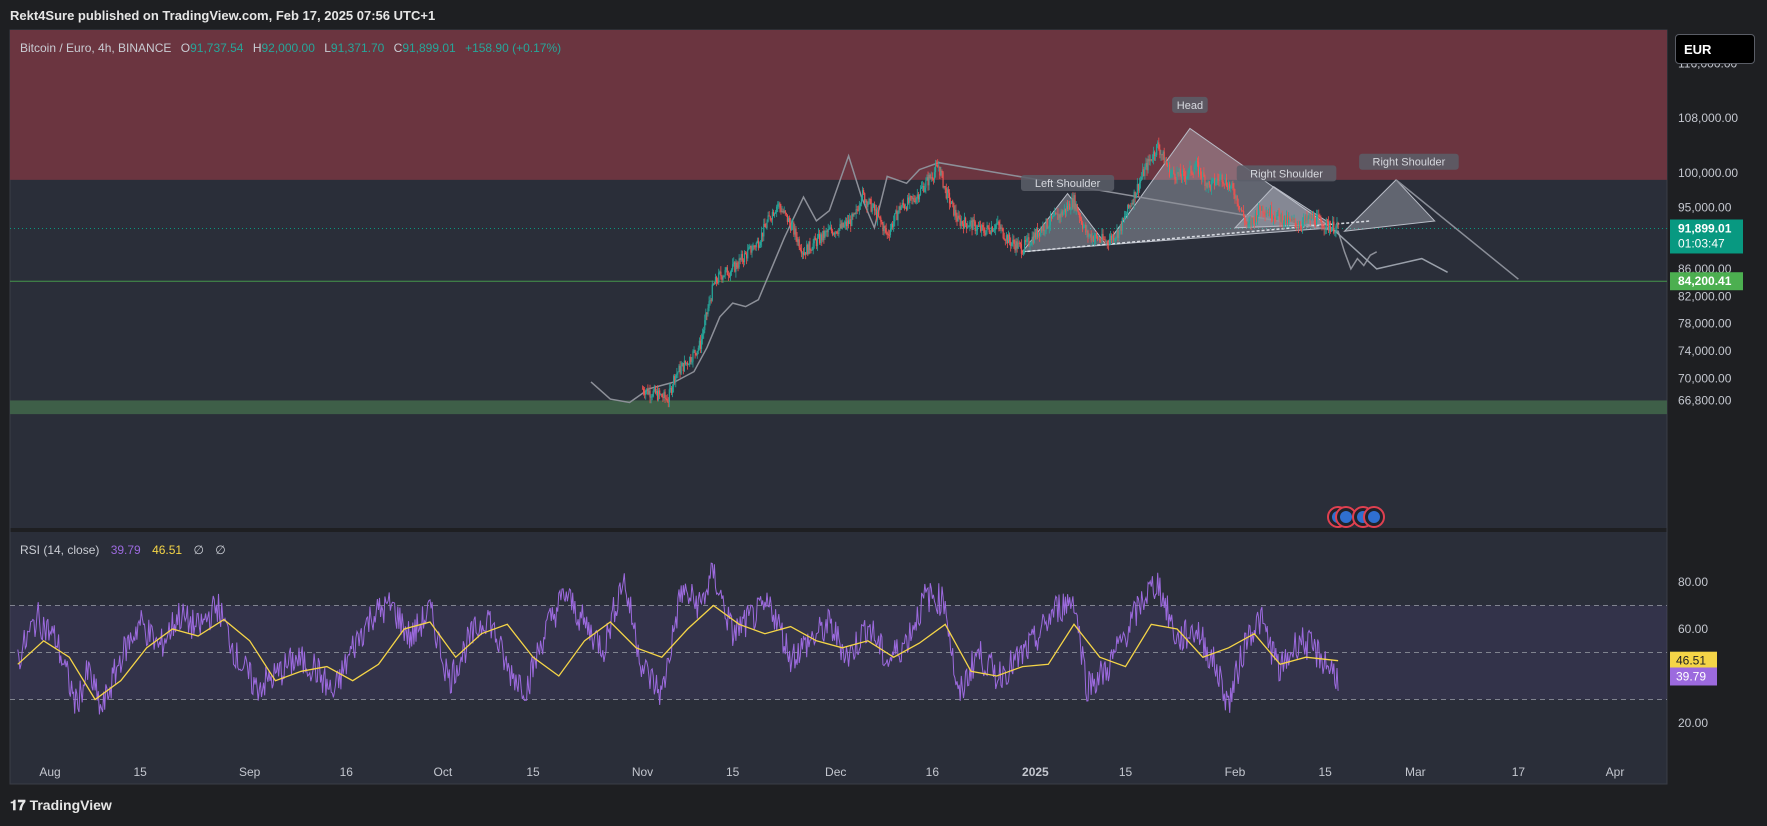  I want to click on rsi-ma-value: 46.51, so click(167, 550).